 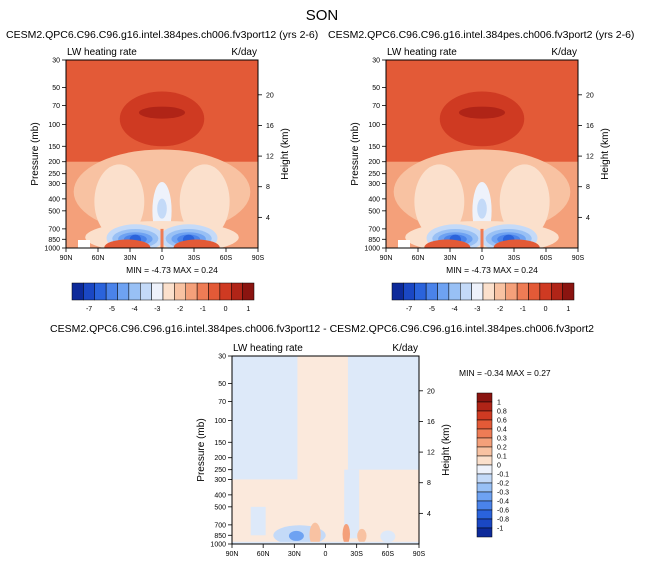 I want to click on y-axis-label: Pressure (mb), so click(x=355, y=153).